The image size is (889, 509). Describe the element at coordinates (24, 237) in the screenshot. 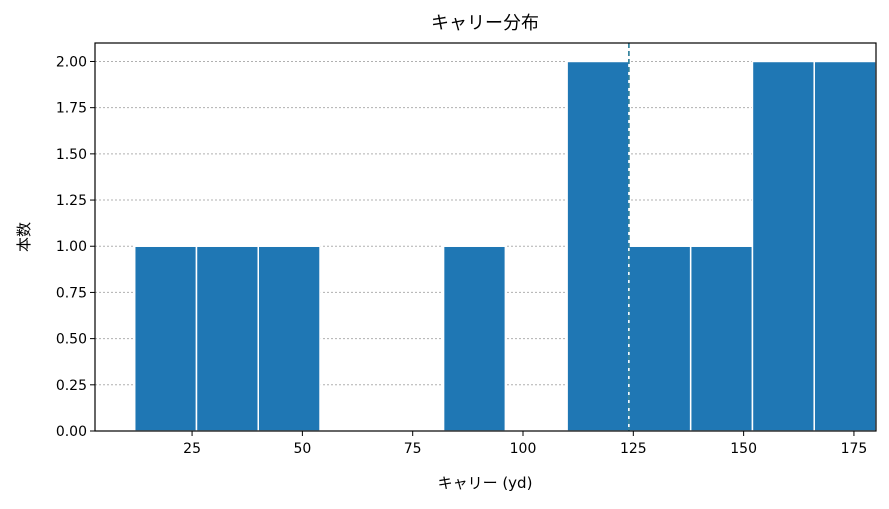

I see `y-axis-label: 本数` at that location.